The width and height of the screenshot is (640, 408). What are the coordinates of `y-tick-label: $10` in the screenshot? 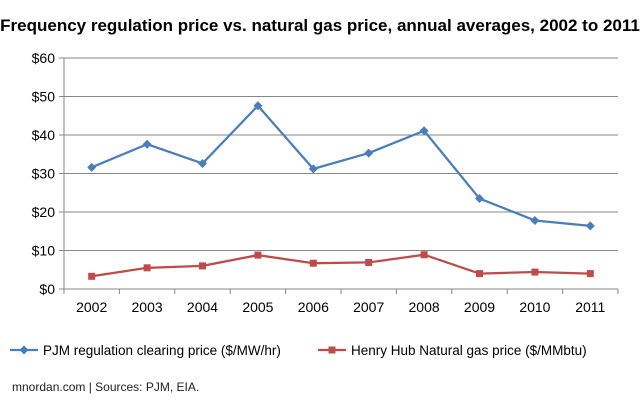 It's located at (44, 251).